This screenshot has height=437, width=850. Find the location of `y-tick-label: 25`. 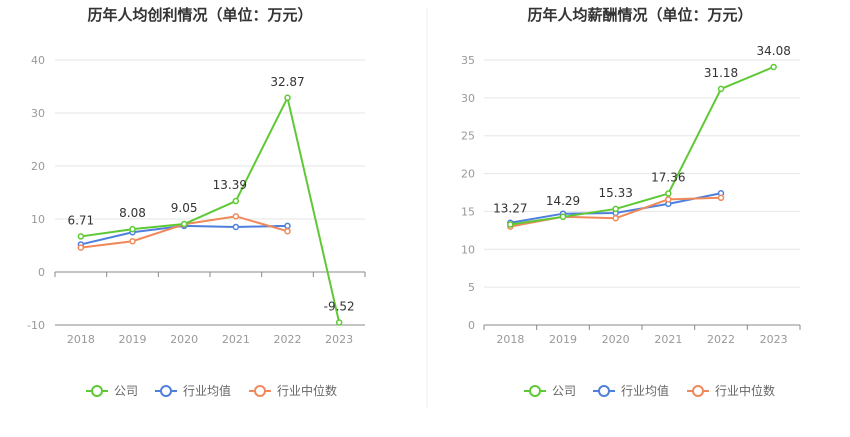

y-tick-label: 25 is located at coordinates (468, 136).